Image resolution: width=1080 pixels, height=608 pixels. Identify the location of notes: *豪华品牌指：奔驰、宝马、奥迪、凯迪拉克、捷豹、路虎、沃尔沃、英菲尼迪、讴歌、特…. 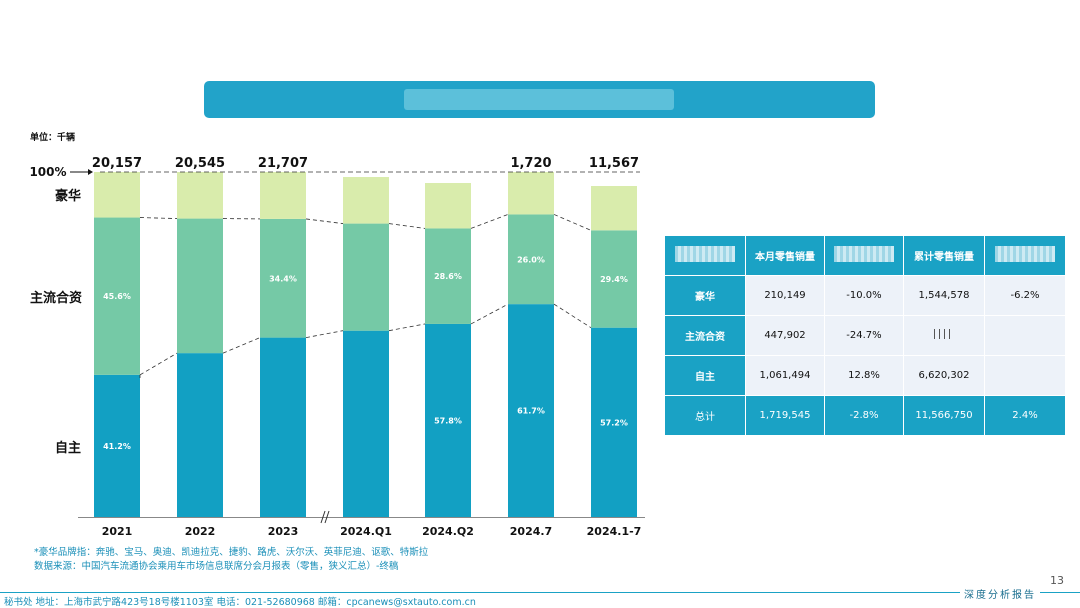
(231, 560).